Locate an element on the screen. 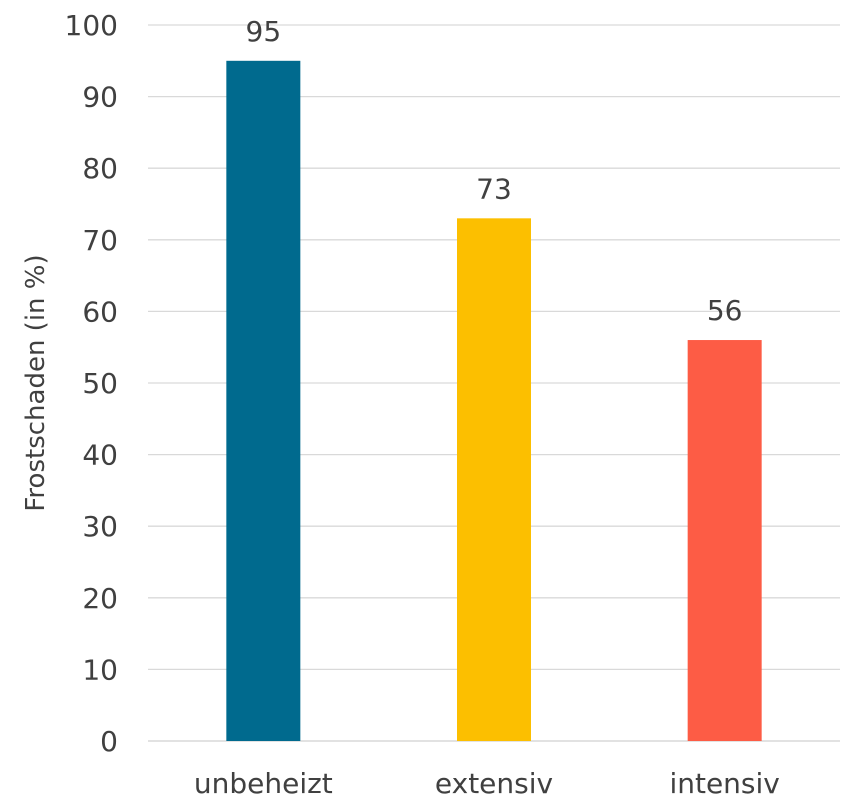 Image resolution: width=842 pixels, height=802 pixels. y-tick-label: 60 is located at coordinates (100, 311).